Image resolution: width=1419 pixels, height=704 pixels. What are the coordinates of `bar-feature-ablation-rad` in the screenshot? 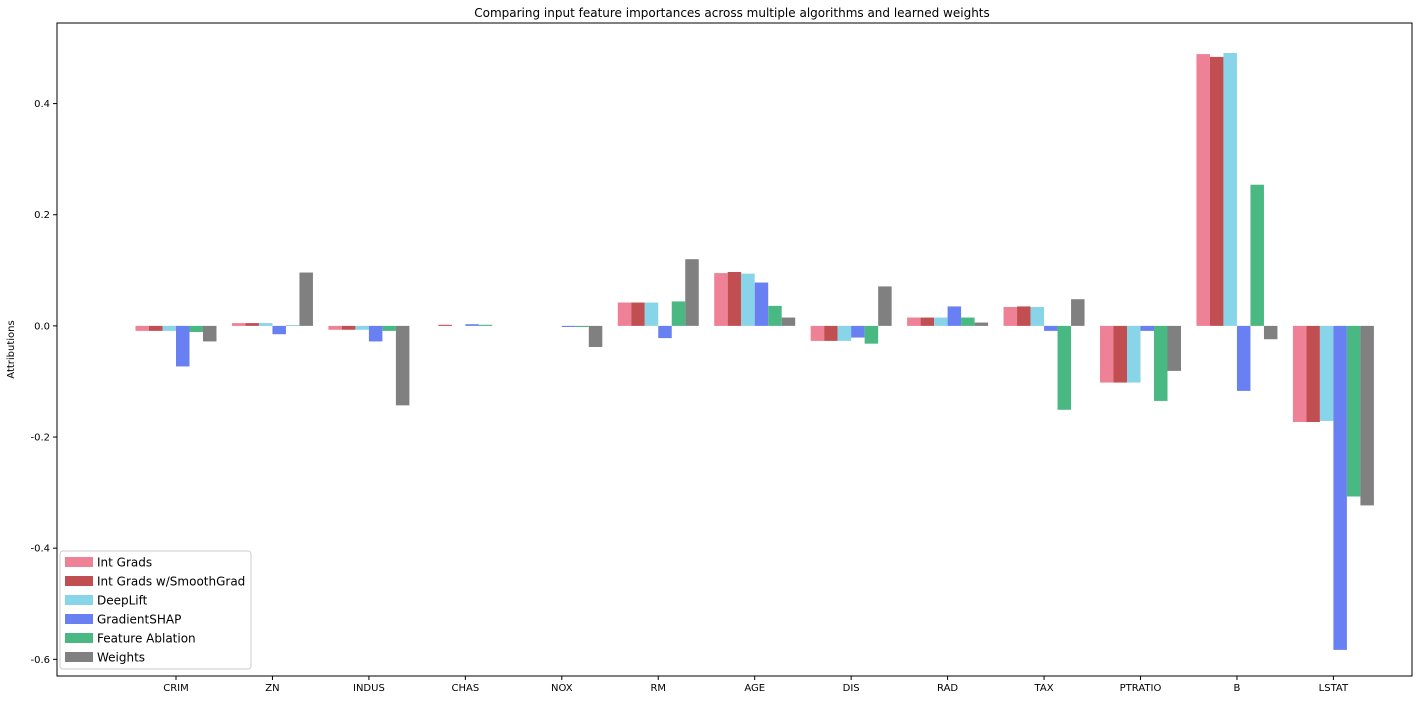 It's located at (968, 322).